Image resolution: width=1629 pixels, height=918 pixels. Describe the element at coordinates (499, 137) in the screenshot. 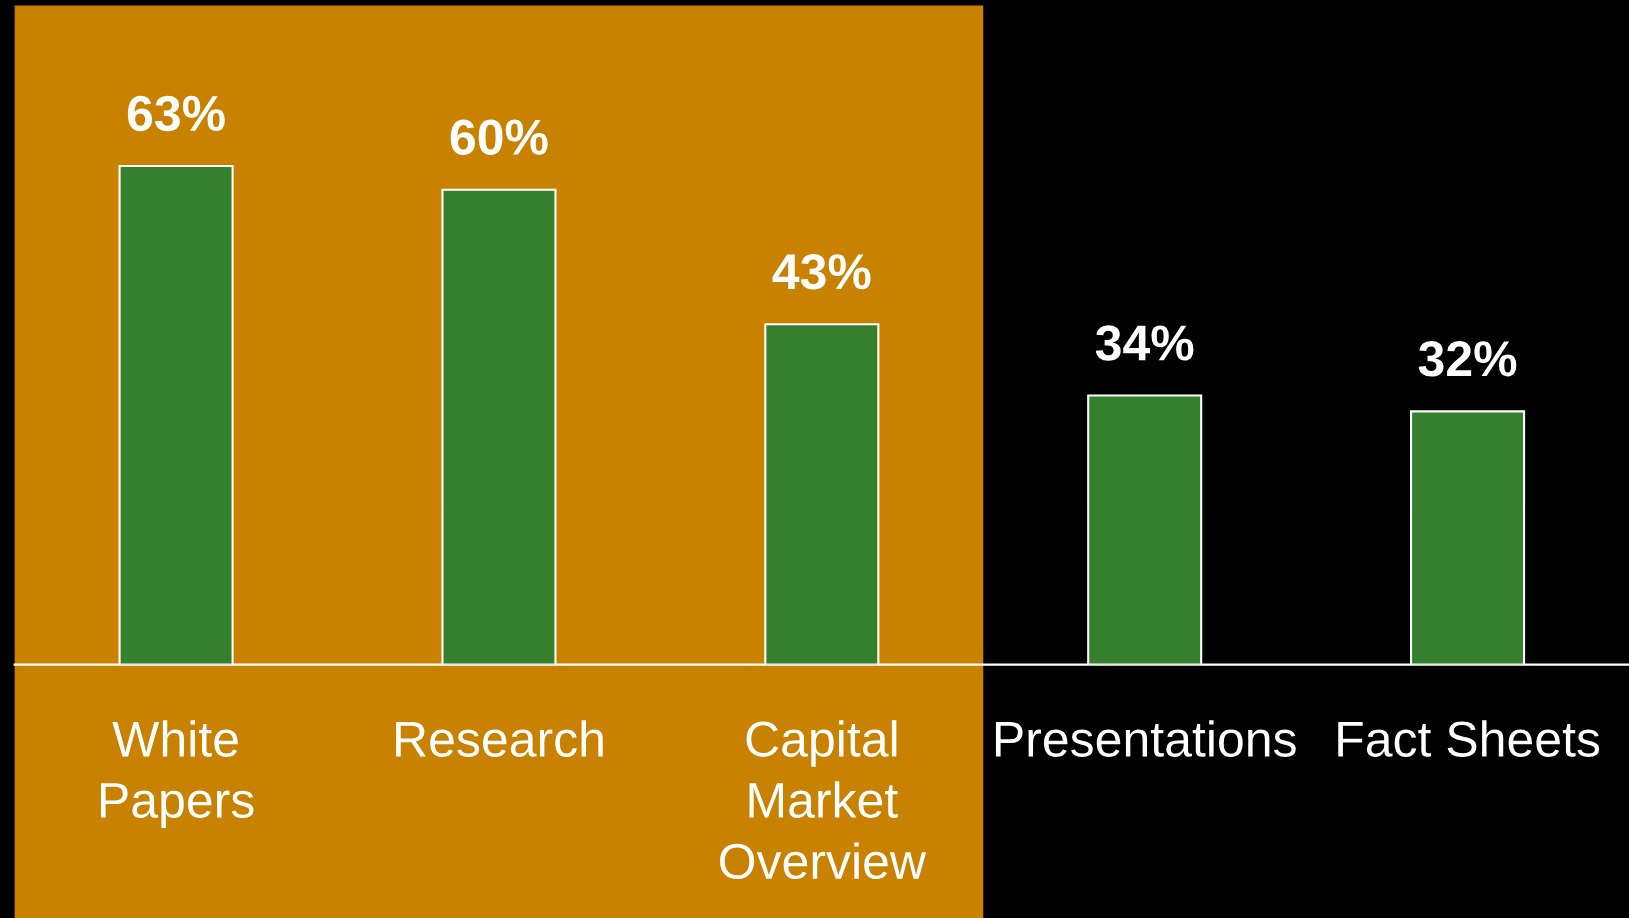

I see `data-label: 60%` at that location.